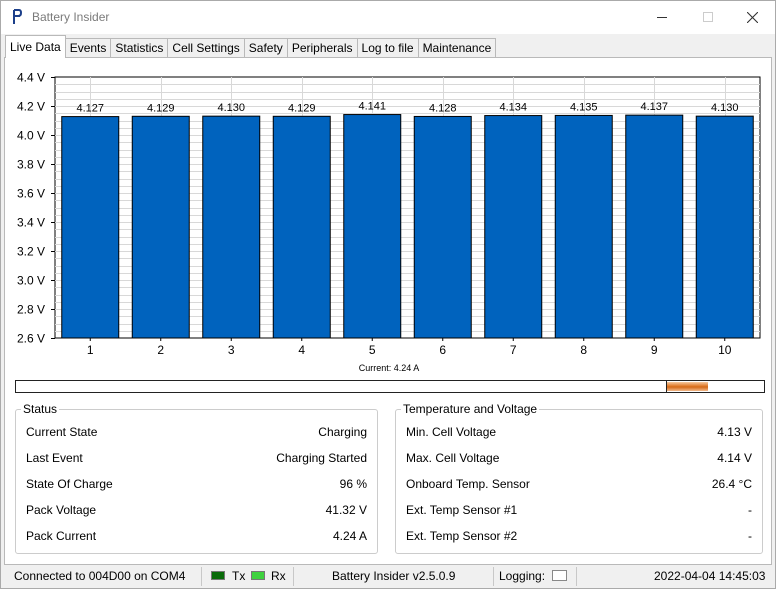  Describe the element at coordinates (687, 386) in the screenshot. I see `current-gauge-fill` at that location.